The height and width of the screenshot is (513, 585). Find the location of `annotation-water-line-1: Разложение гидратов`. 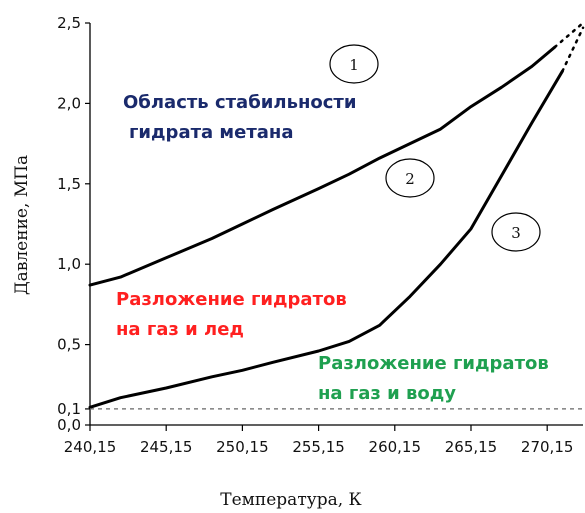

annotation-water-line-1: Разложение гидратов is located at coordinates (433, 363).